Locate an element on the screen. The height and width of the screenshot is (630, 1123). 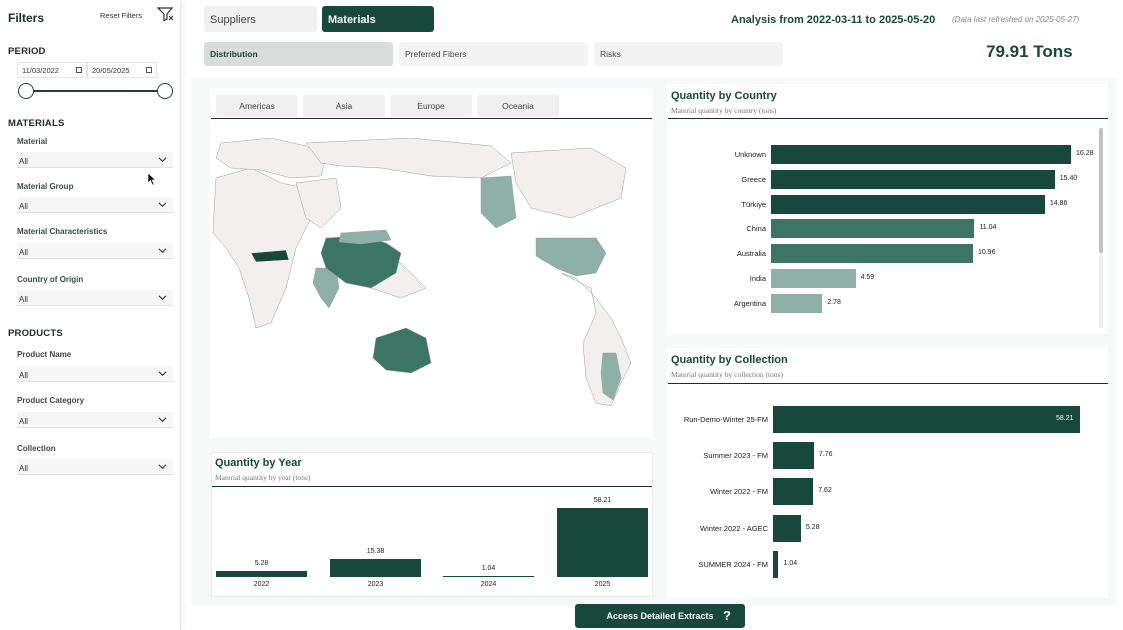
period-slider-start-handle is located at coordinates (26, 91).